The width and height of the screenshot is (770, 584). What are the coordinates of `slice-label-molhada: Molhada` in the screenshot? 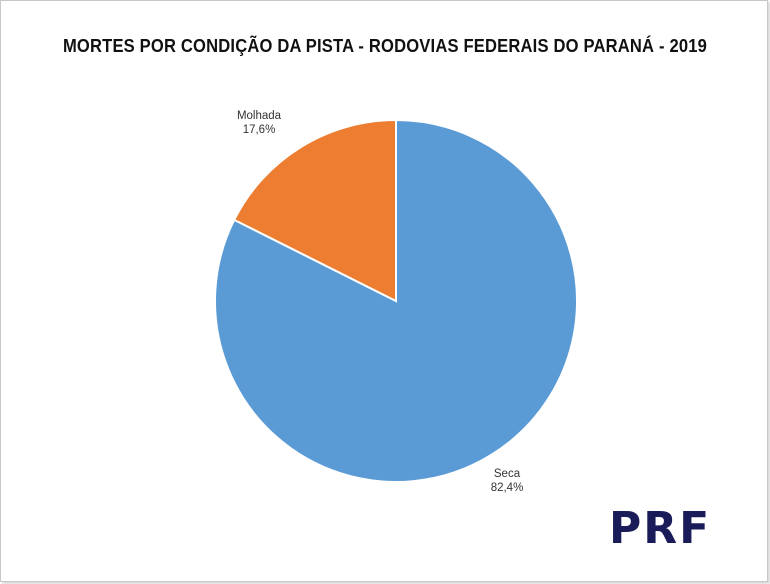 It's located at (259, 116).